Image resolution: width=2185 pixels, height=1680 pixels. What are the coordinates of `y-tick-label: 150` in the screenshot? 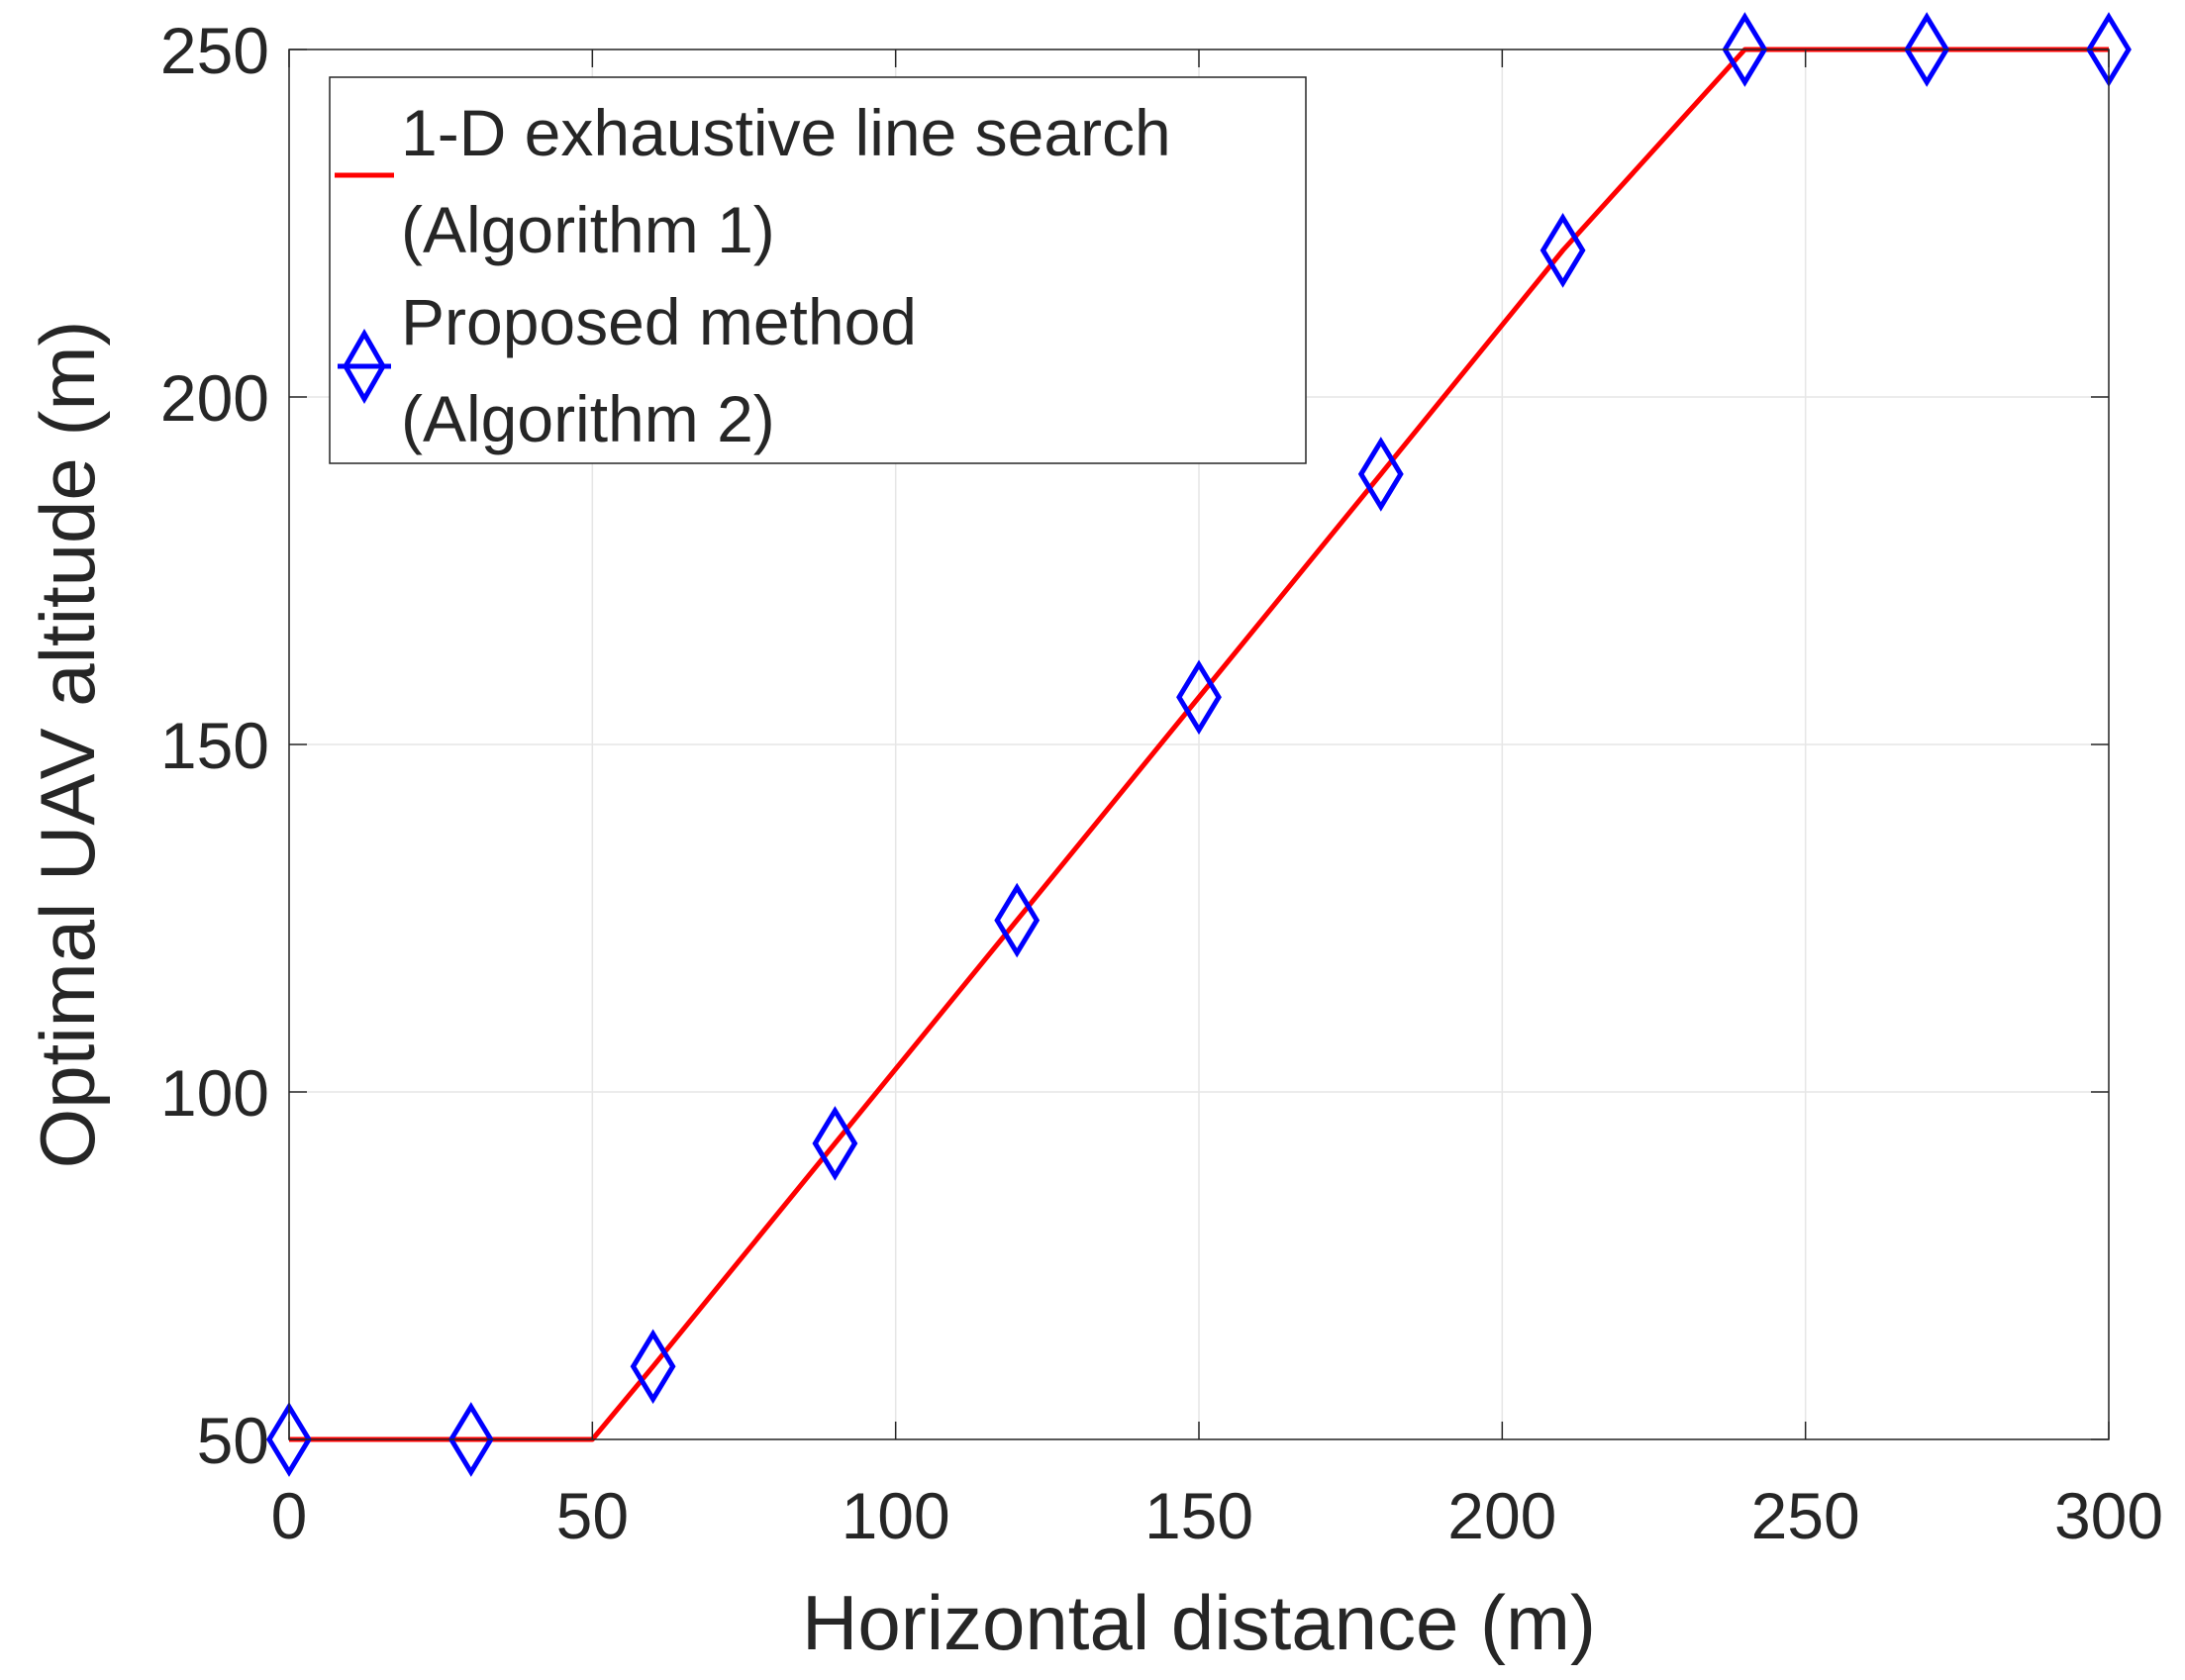 It's located at (214, 745).